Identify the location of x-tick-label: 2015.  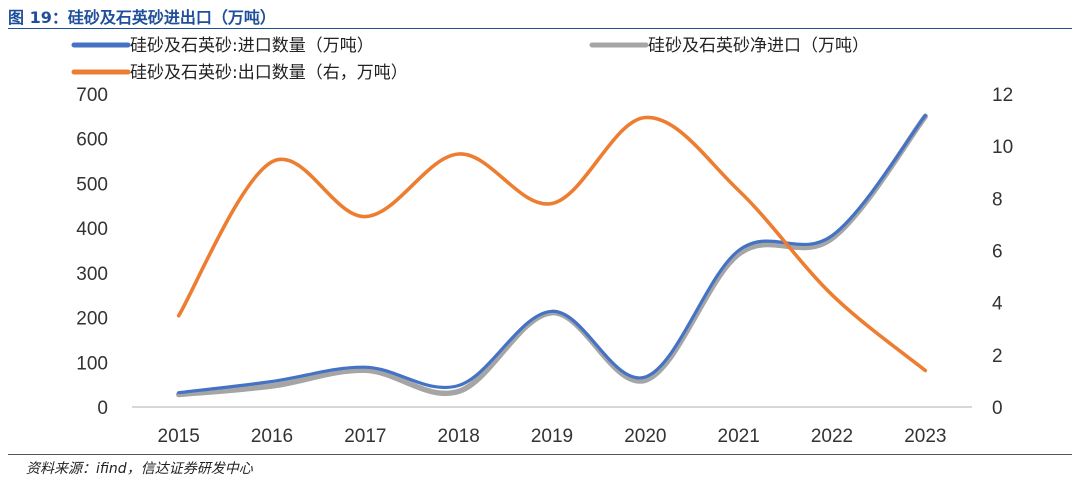
(179, 436).